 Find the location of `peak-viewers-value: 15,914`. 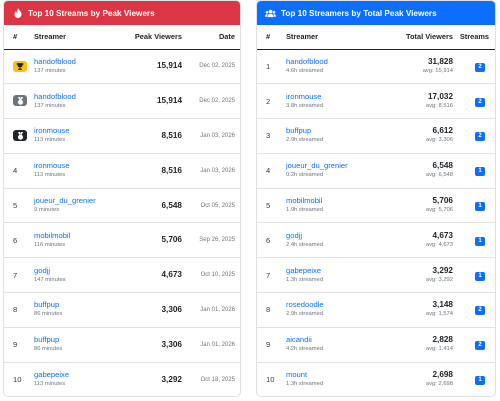

peak-viewers-value: 15,914 is located at coordinates (169, 101).